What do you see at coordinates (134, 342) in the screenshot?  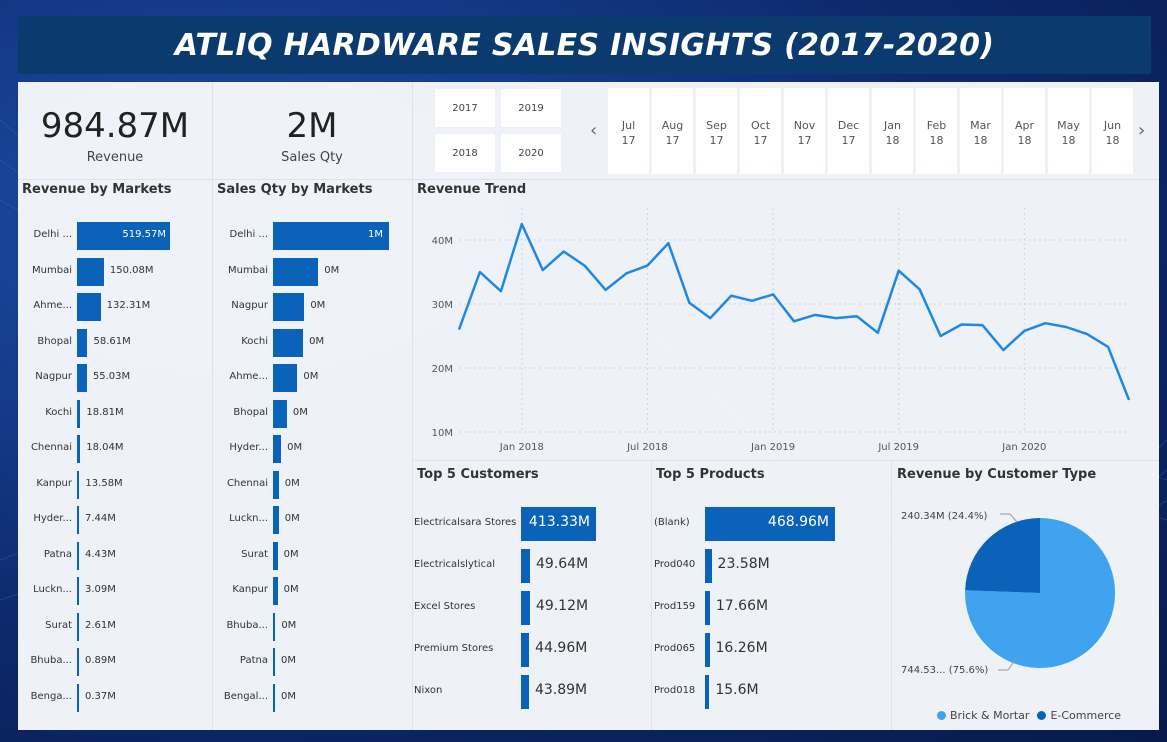 I see `market-revenue-row: Bhopal 58.61M` at bounding box center [134, 342].